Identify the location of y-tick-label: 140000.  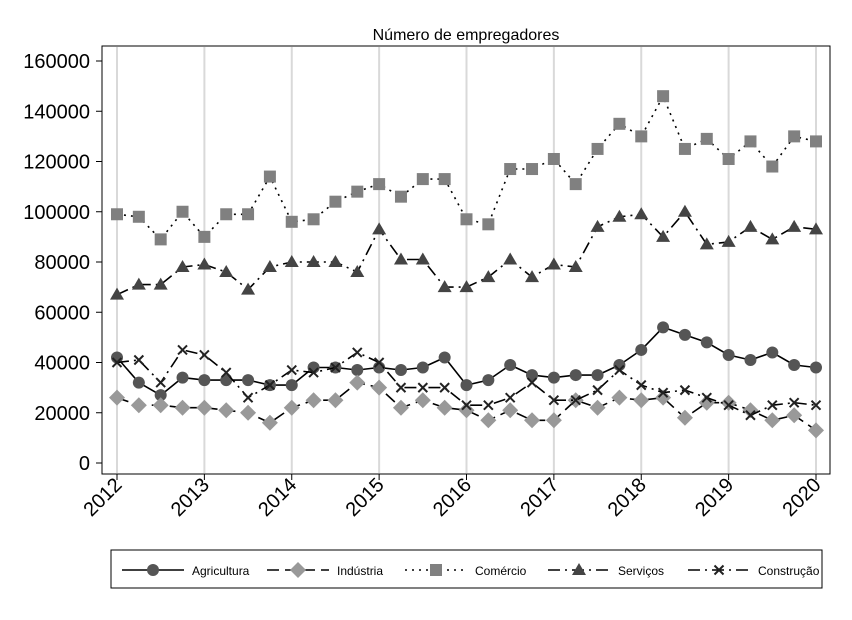
(56, 112).